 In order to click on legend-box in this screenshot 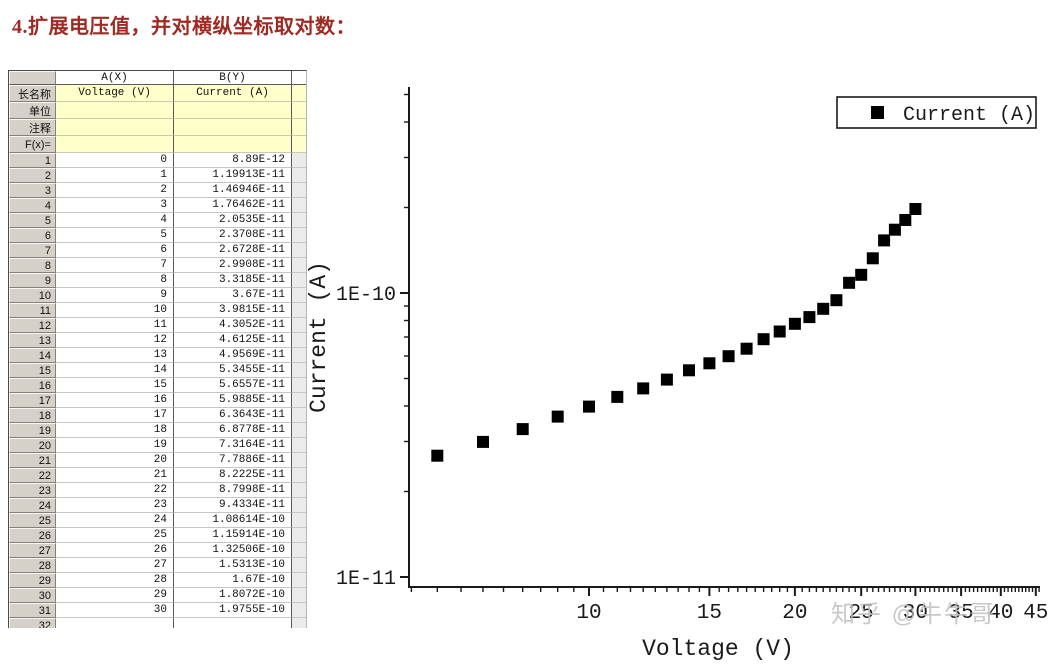, I will do `click(936, 112)`.